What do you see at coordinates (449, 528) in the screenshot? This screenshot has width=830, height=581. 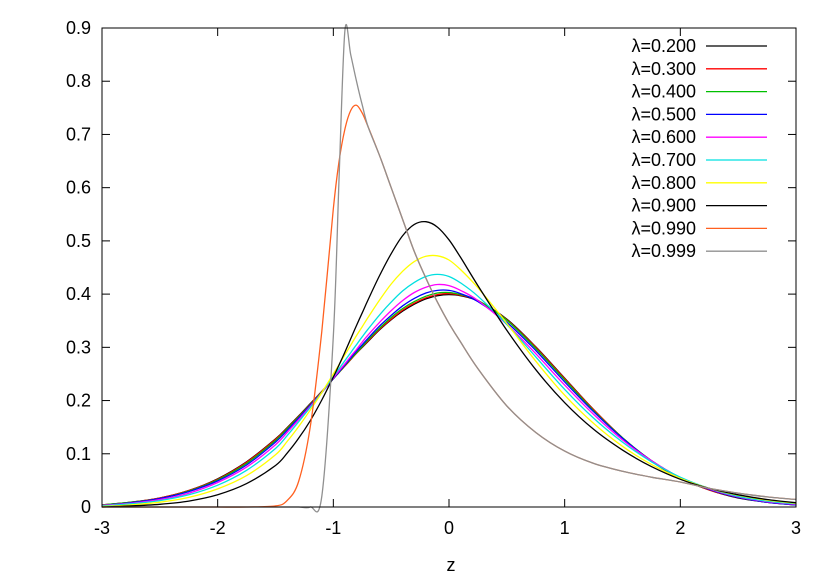 I see `x-tick-label: 0` at bounding box center [449, 528].